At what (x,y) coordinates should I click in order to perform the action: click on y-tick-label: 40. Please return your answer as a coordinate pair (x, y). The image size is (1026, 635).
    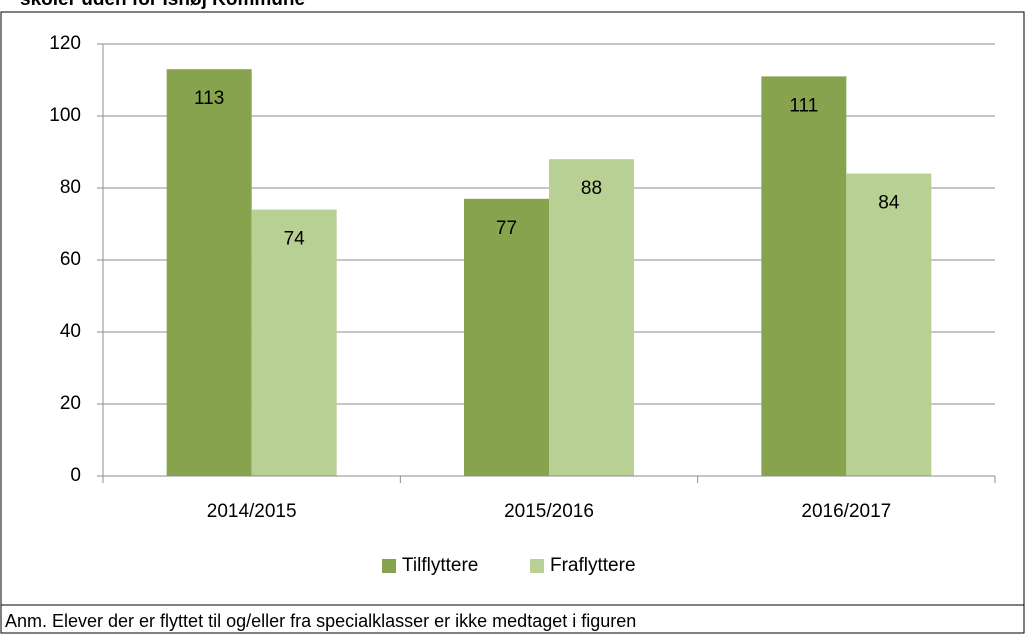
    Looking at the image, I should click on (70, 331).